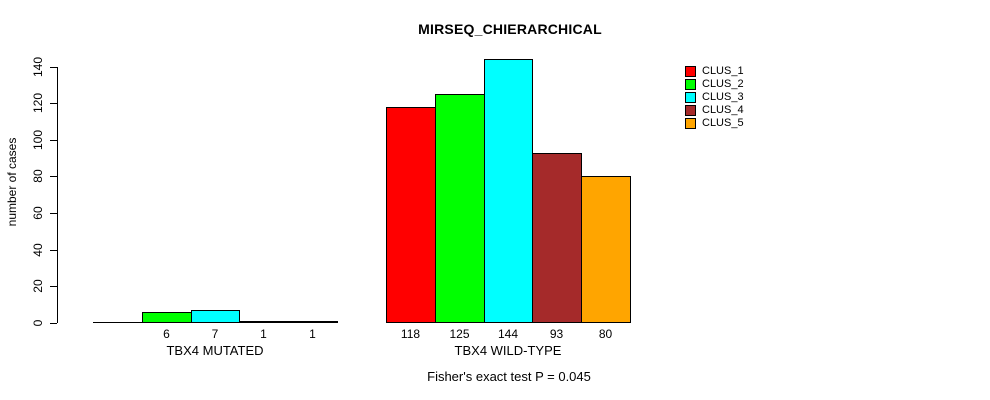 The height and width of the screenshot is (400, 990). I want to click on fisher-test-caption: Fisher's exact test P = 0.045, so click(509, 376).